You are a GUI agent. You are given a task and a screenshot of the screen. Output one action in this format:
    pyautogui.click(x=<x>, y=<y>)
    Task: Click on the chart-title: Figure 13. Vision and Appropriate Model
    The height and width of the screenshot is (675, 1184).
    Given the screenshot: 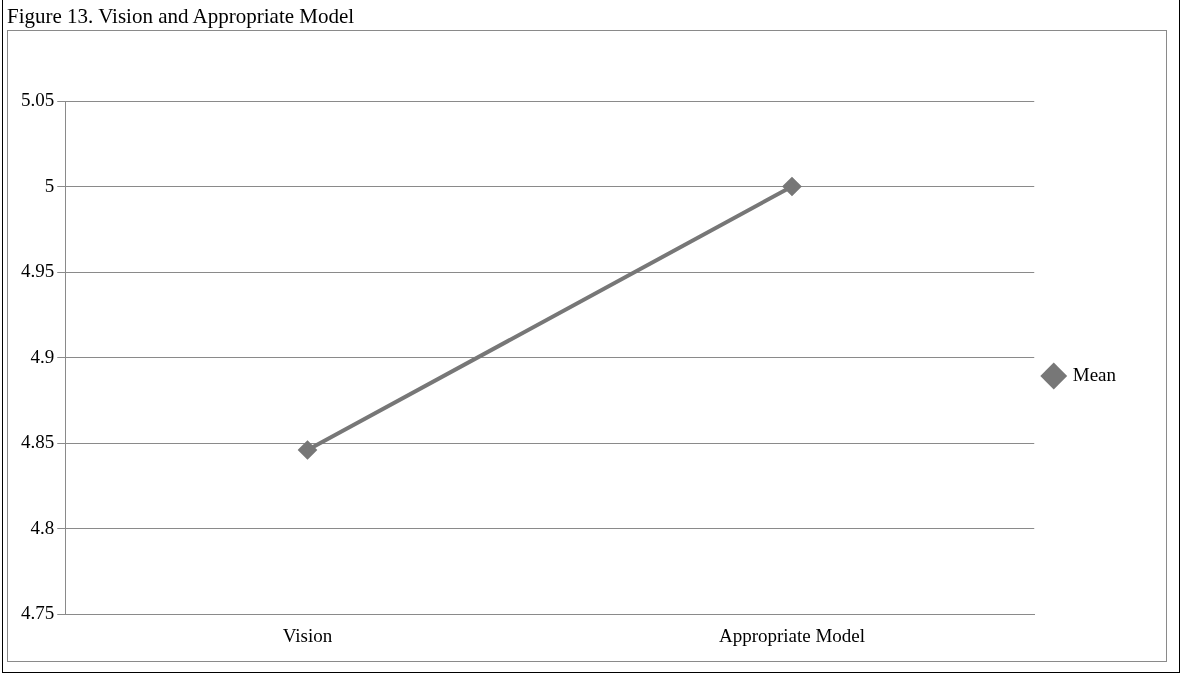 What is the action you would take?
    pyautogui.click(x=181, y=16)
    